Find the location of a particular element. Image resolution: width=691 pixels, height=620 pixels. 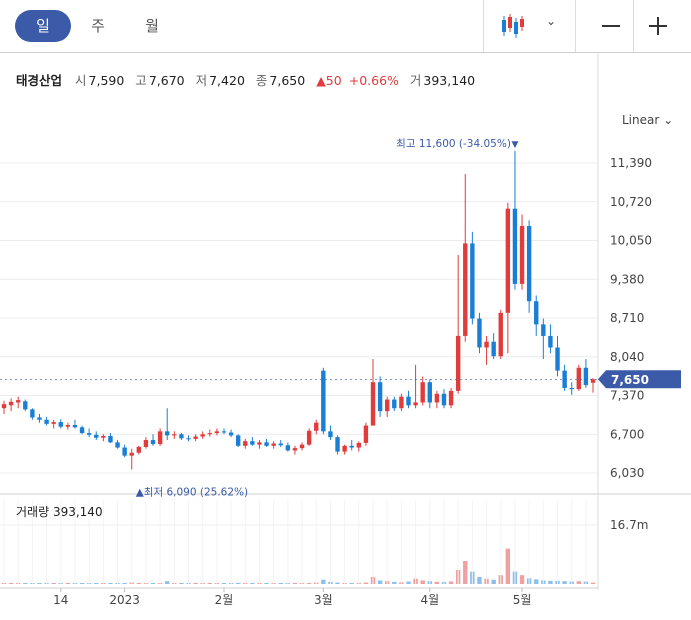

candlestick-icon is located at coordinates (513, 26).